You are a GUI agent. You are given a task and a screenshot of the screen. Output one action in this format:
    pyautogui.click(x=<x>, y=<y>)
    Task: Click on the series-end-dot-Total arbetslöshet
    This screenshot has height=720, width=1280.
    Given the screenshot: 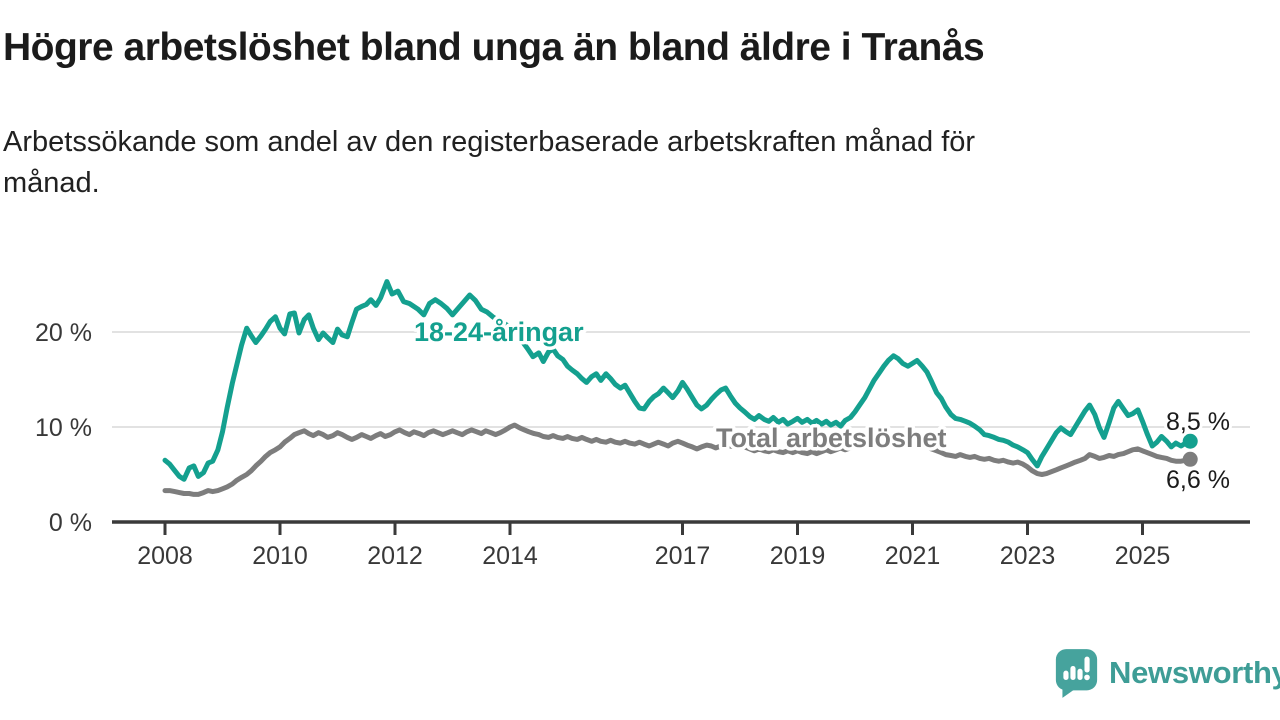 What is the action you would take?
    pyautogui.click(x=1190, y=459)
    